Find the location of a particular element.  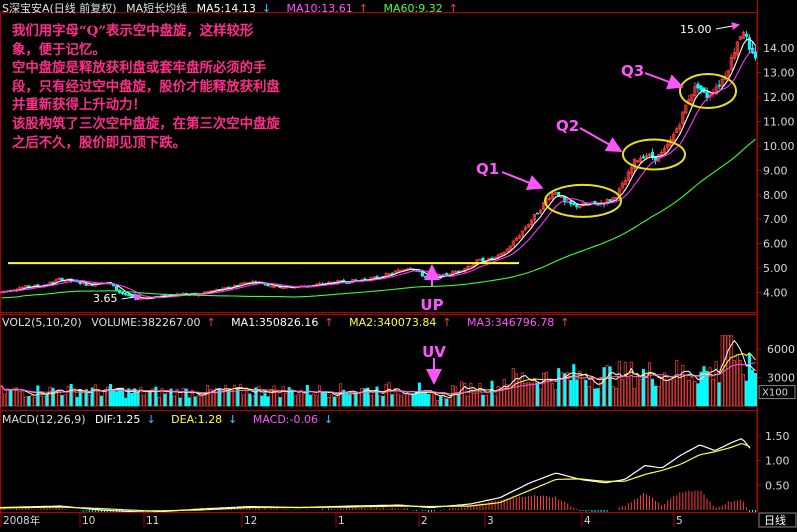

price-tick-label: 13.00 is located at coordinates (779, 73).